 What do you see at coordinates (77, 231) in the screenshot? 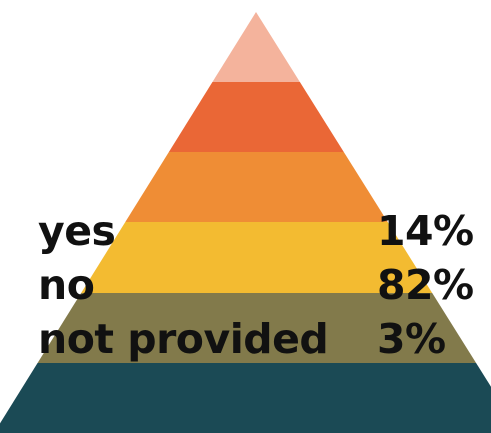
I see `category-label-yes: yes` at bounding box center [77, 231].